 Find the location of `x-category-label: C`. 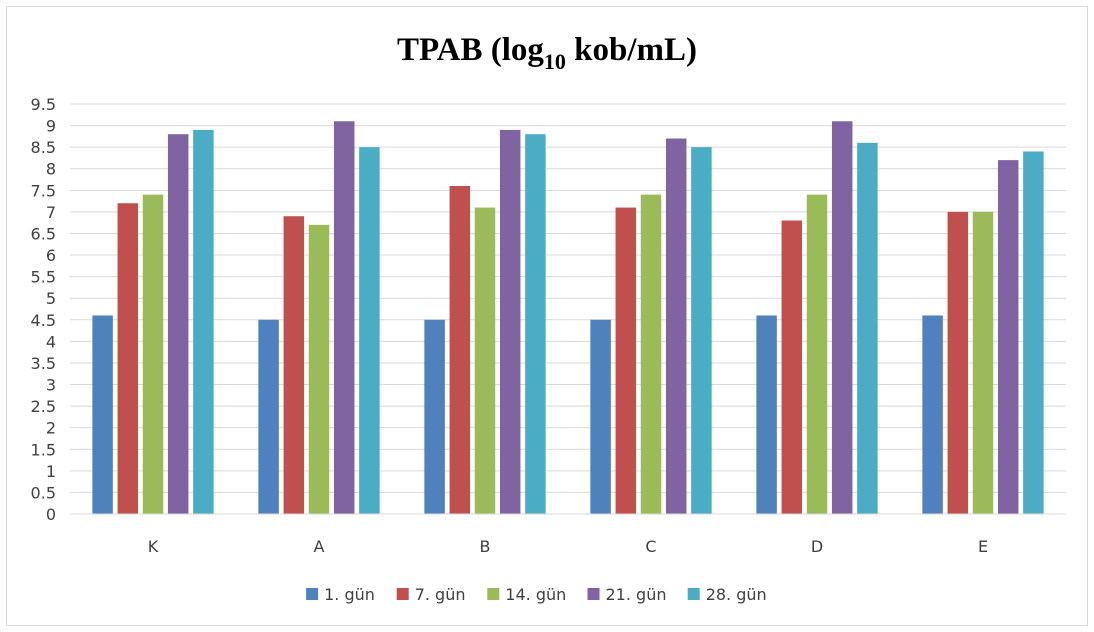

x-category-label: C is located at coordinates (650, 546).